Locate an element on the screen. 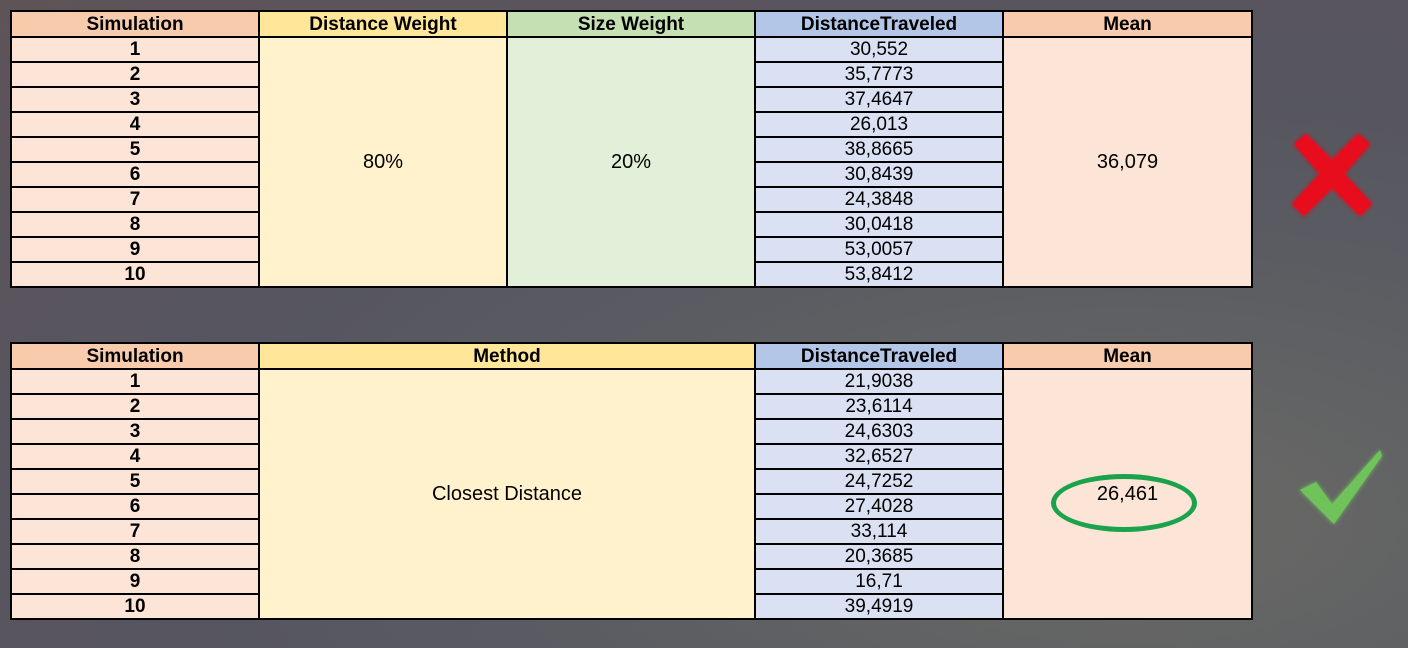 The height and width of the screenshot is (648, 1408). distance-traveled-value: 53,0057 is located at coordinates (879, 249).